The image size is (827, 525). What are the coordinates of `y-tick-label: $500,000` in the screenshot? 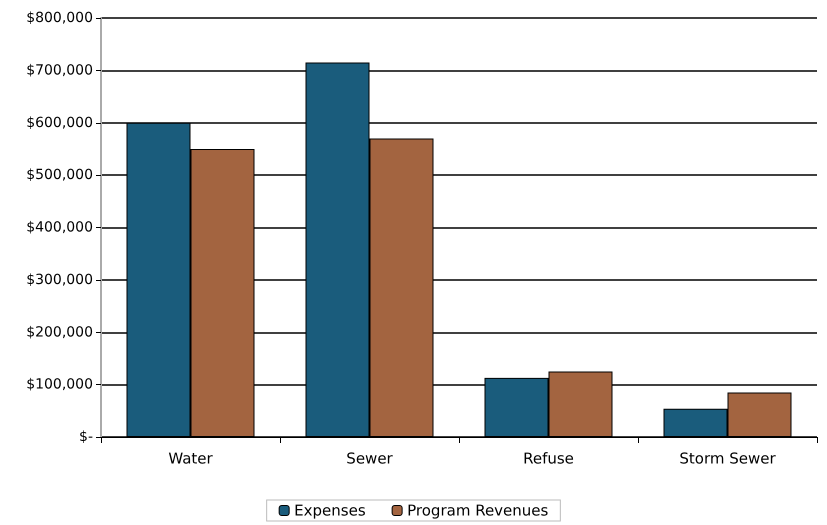 It's located at (59, 175).